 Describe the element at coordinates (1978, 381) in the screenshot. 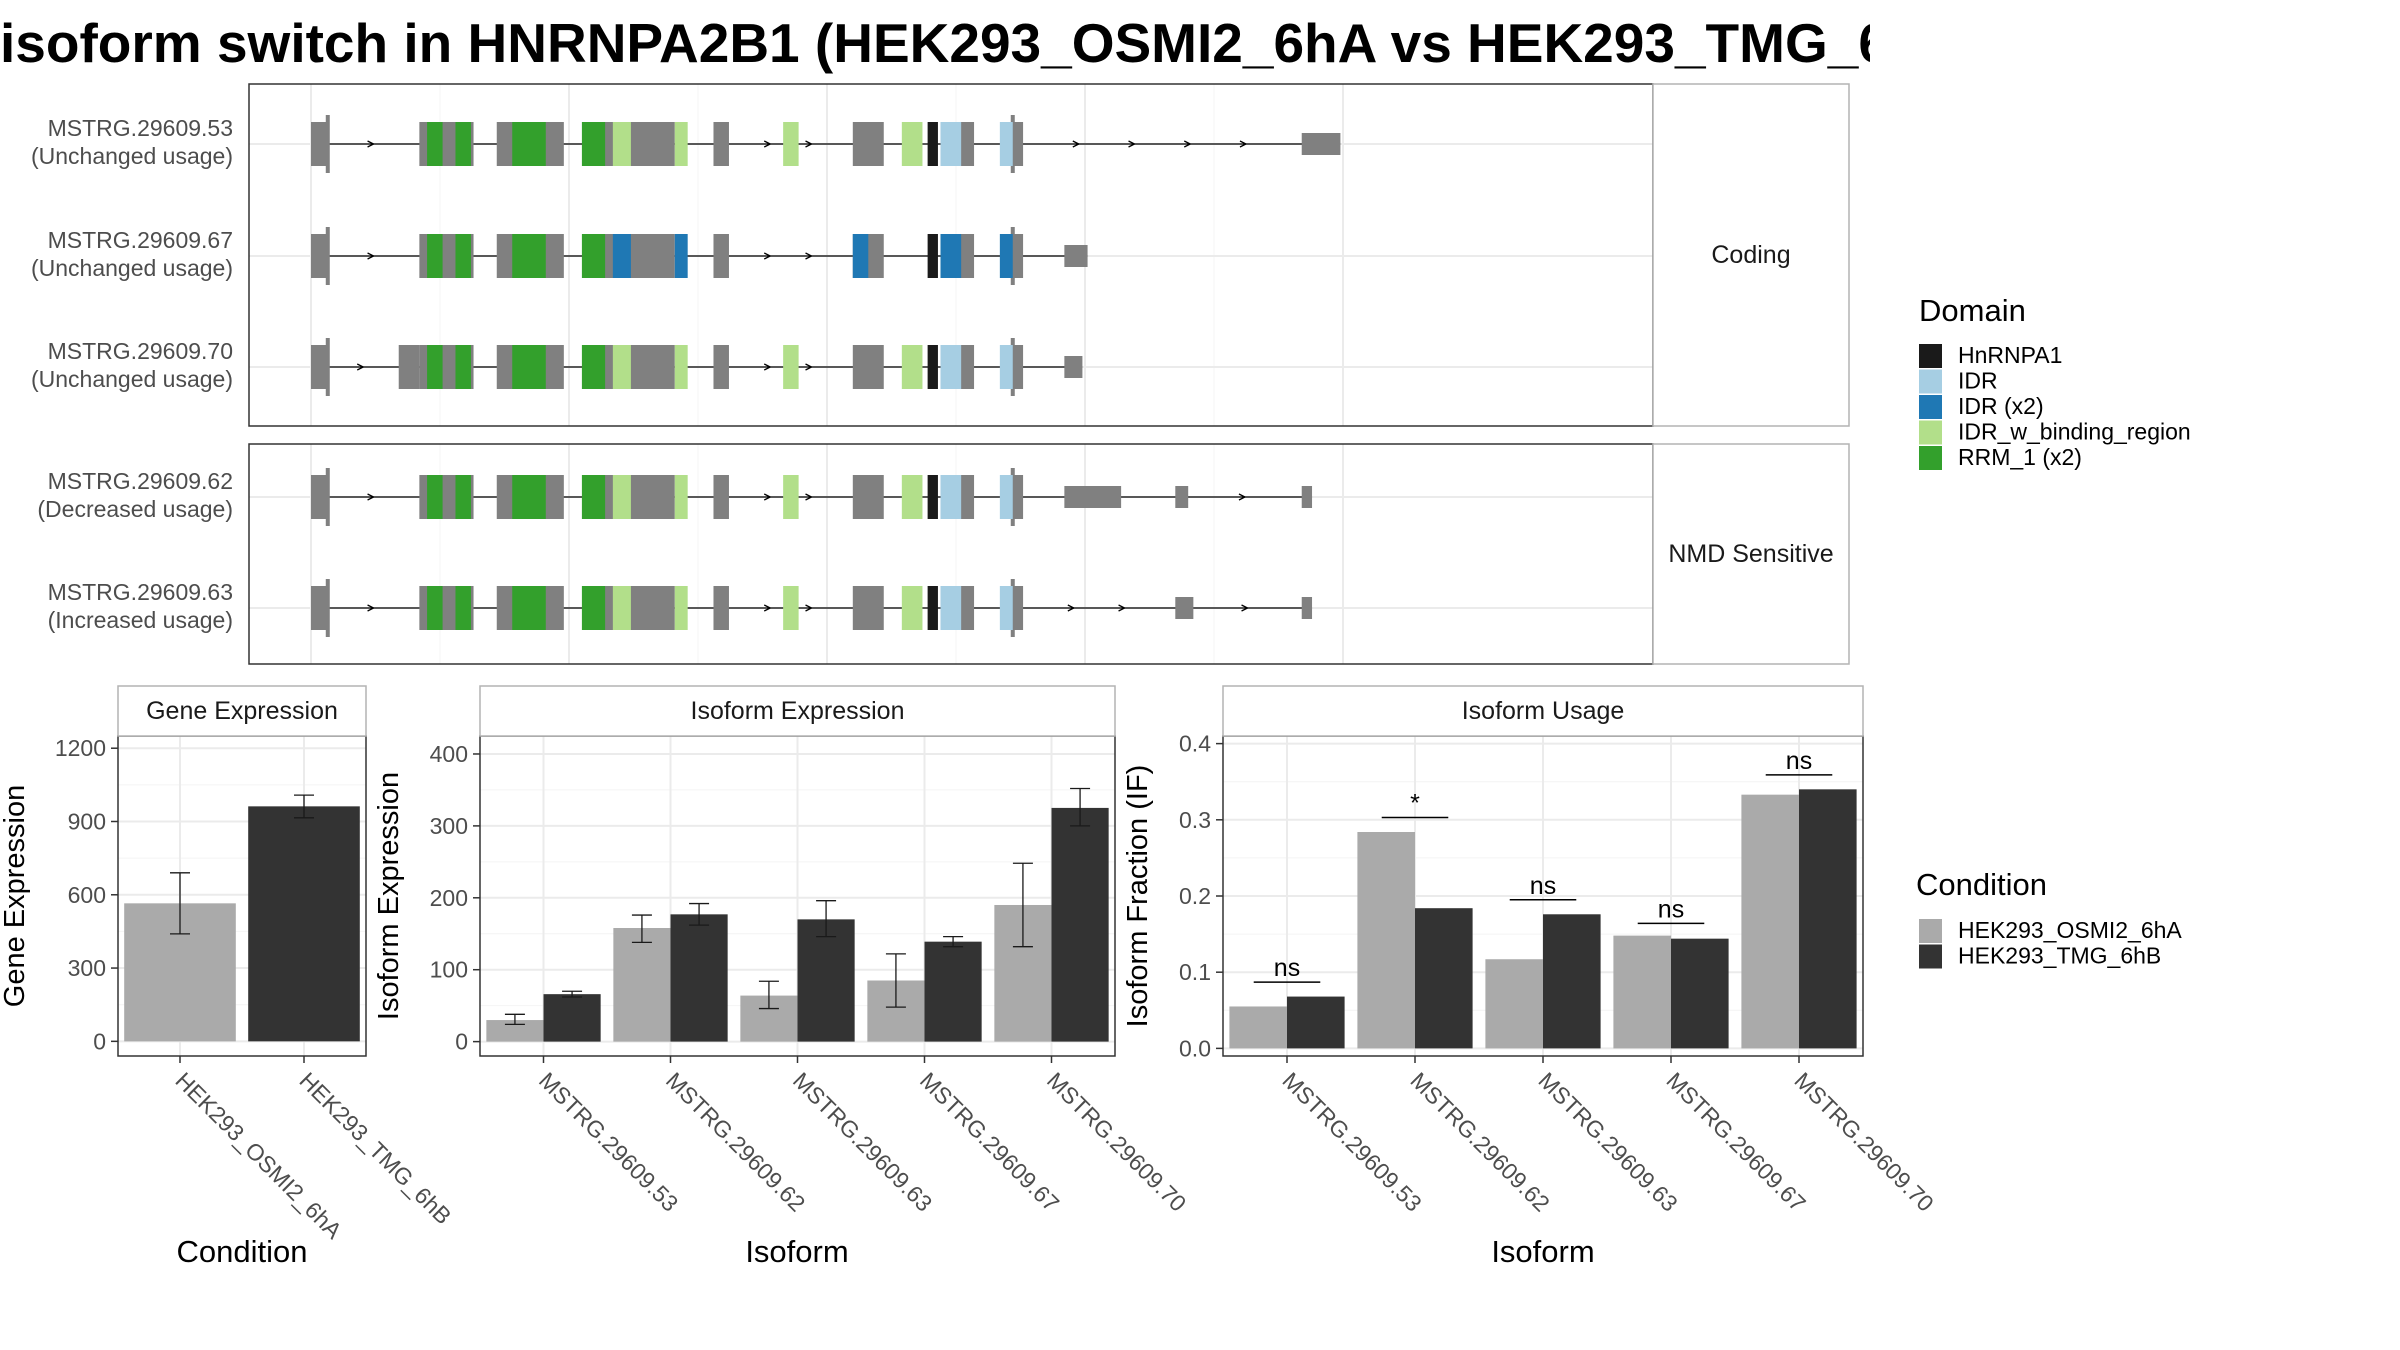

I see `domain-legend-label: IDR` at that location.